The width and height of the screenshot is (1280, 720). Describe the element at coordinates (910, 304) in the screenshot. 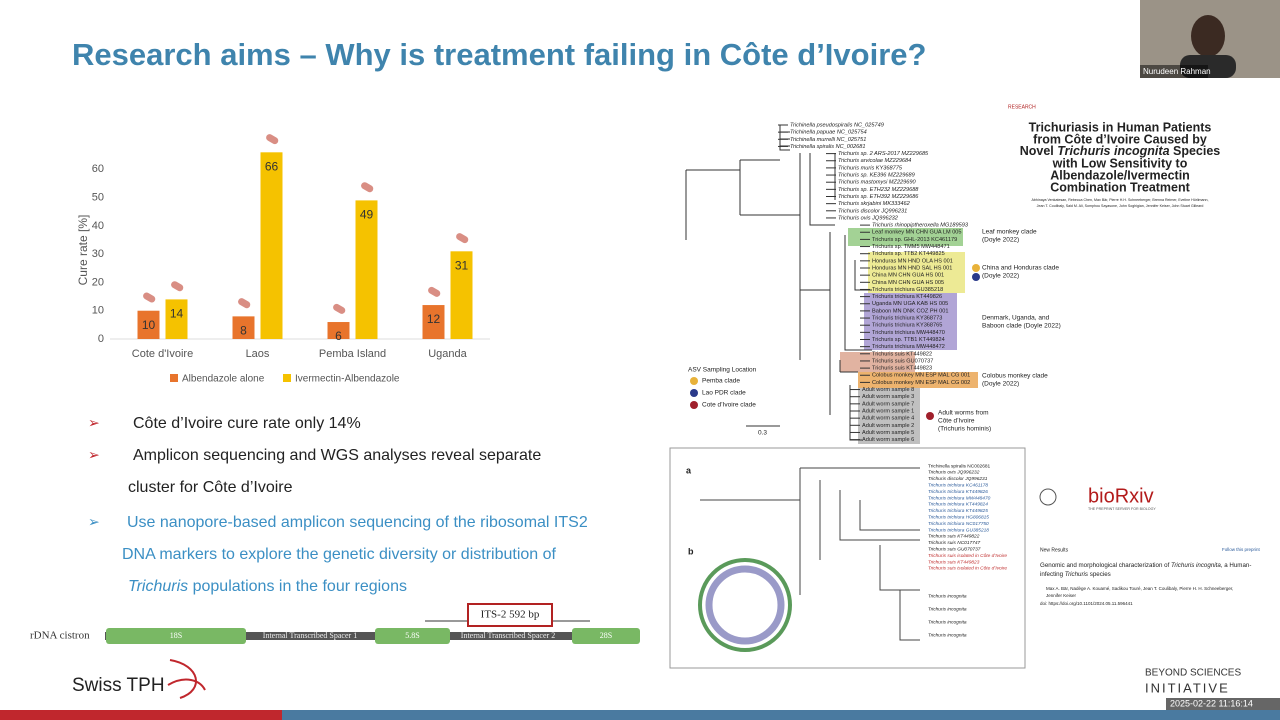

I see `taxon-label: Uganda MN UGA KAB HS 005` at that location.